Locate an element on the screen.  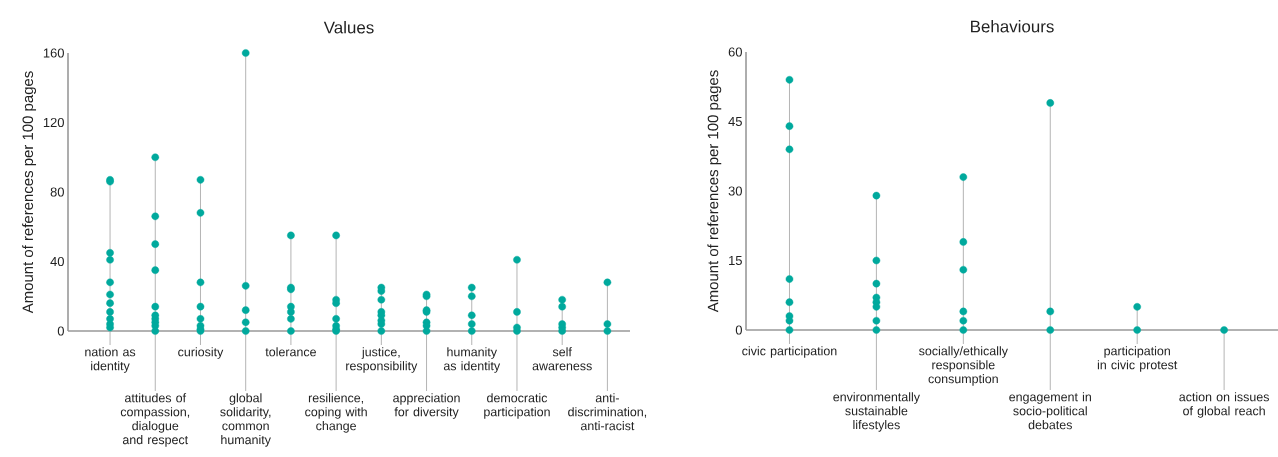
x-tick-label: environmentally sustainable lifestyles is located at coordinates (876, 412).